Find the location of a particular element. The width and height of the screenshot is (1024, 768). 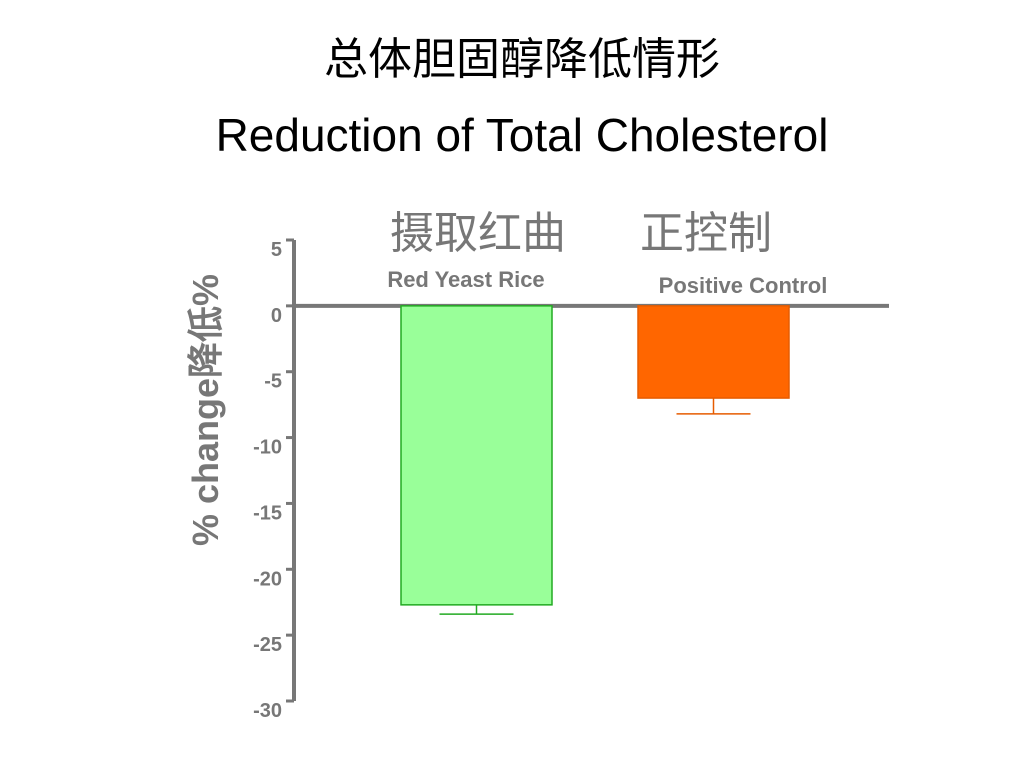

y-tick-label: -10 is located at coordinates (267, 448).